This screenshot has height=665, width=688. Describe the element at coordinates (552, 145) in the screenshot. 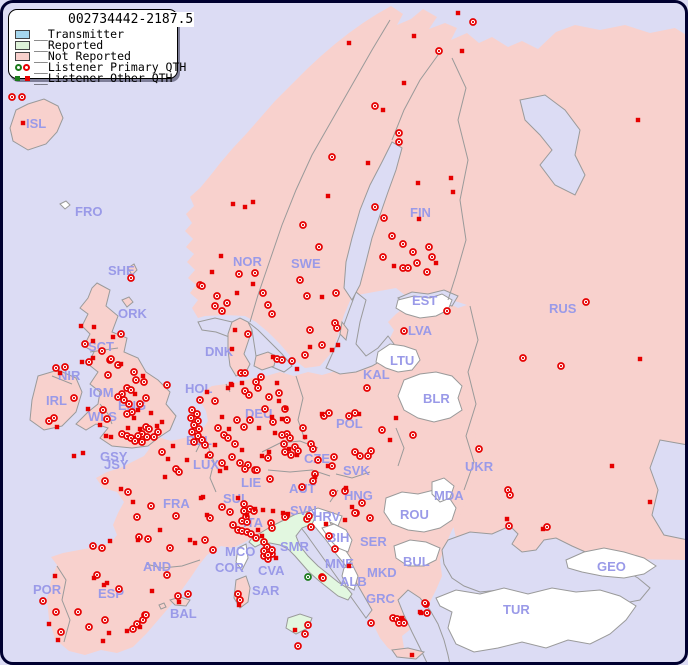

I see `white-sea` at that location.